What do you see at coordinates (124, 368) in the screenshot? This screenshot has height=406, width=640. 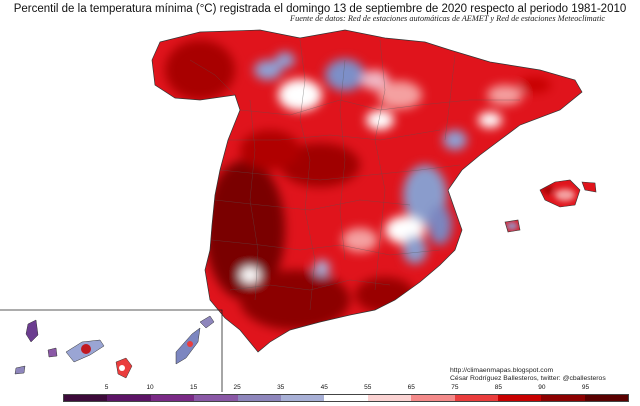 I see `canary-island-gran-canaria` at bounding box center [124, 368].